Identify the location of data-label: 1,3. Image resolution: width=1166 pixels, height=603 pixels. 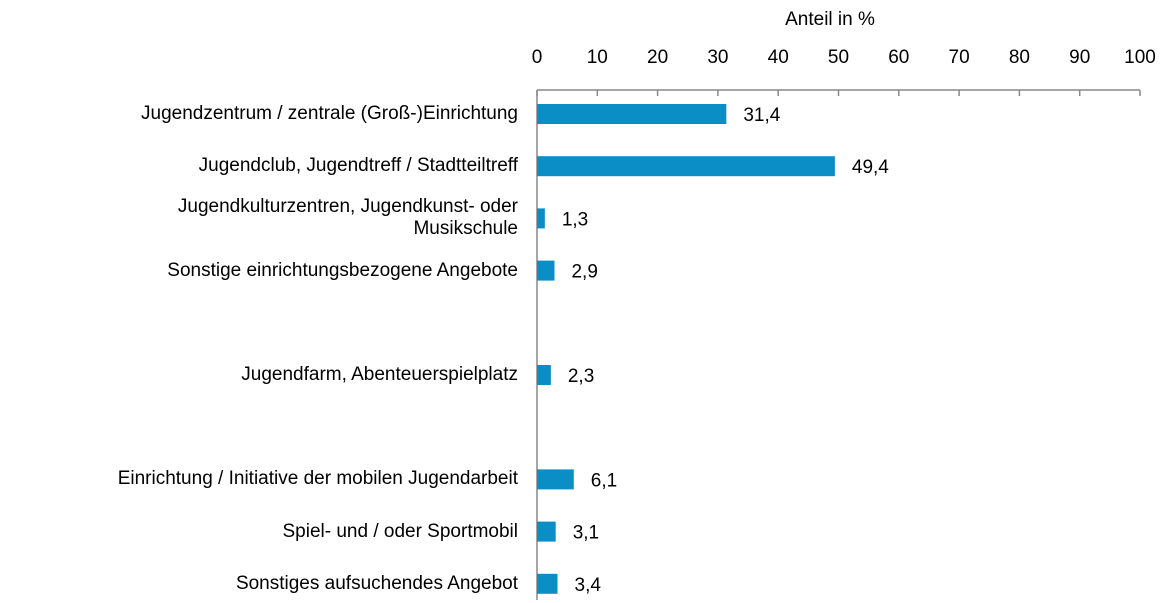
(575, 219).